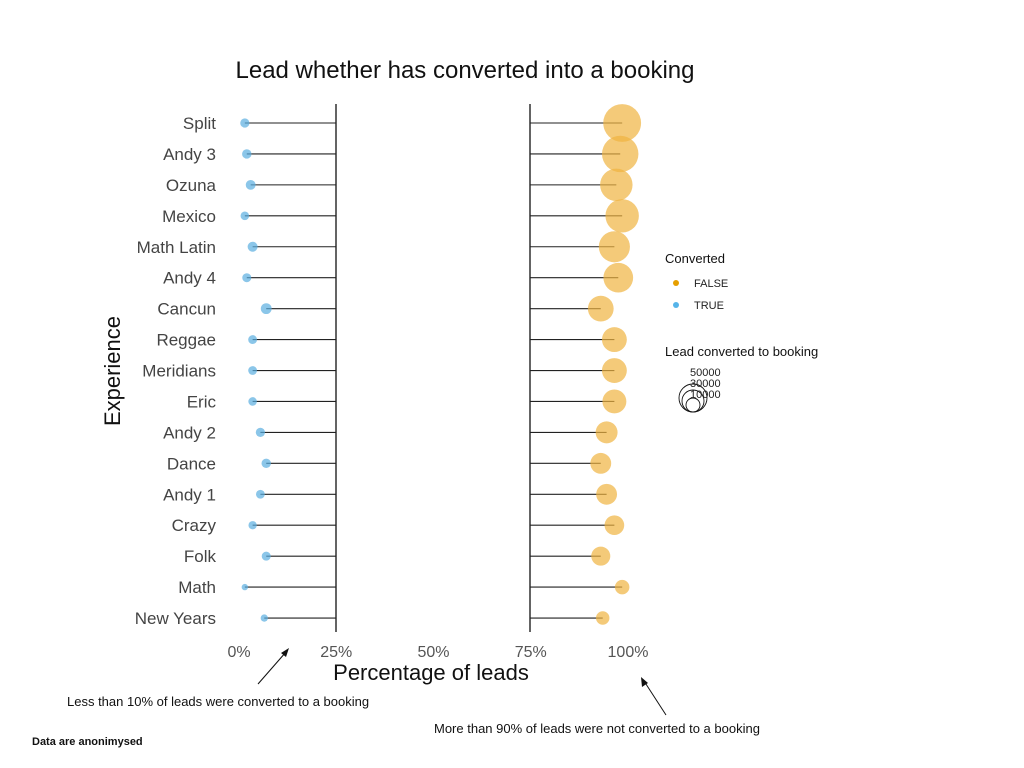 Image resolution: width=1024 pixels, height=768 pixels. I want to click on legend-size-label-10000: 10000, so click(705, 395).